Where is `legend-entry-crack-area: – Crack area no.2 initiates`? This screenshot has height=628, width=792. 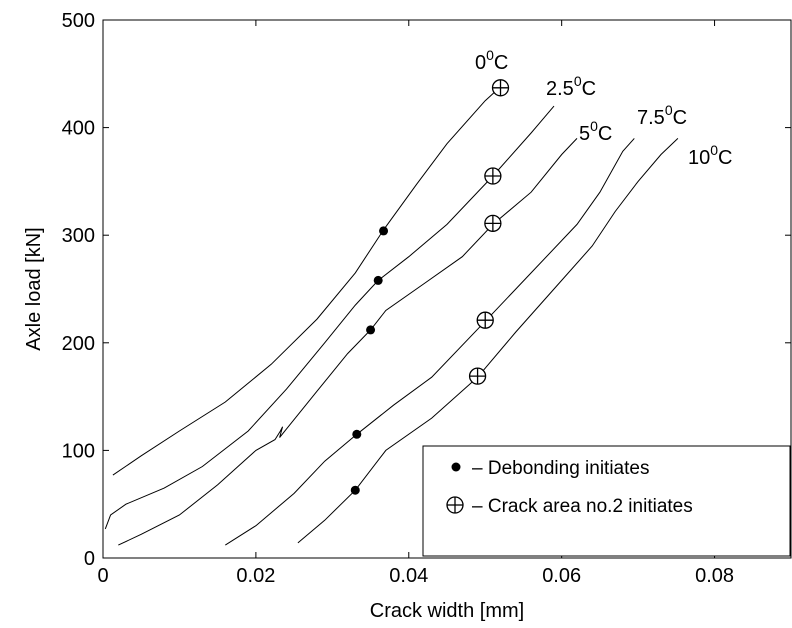 legend-entry-crack-area: – Crack area no.2 initiates is located at coordinates (582, 506).